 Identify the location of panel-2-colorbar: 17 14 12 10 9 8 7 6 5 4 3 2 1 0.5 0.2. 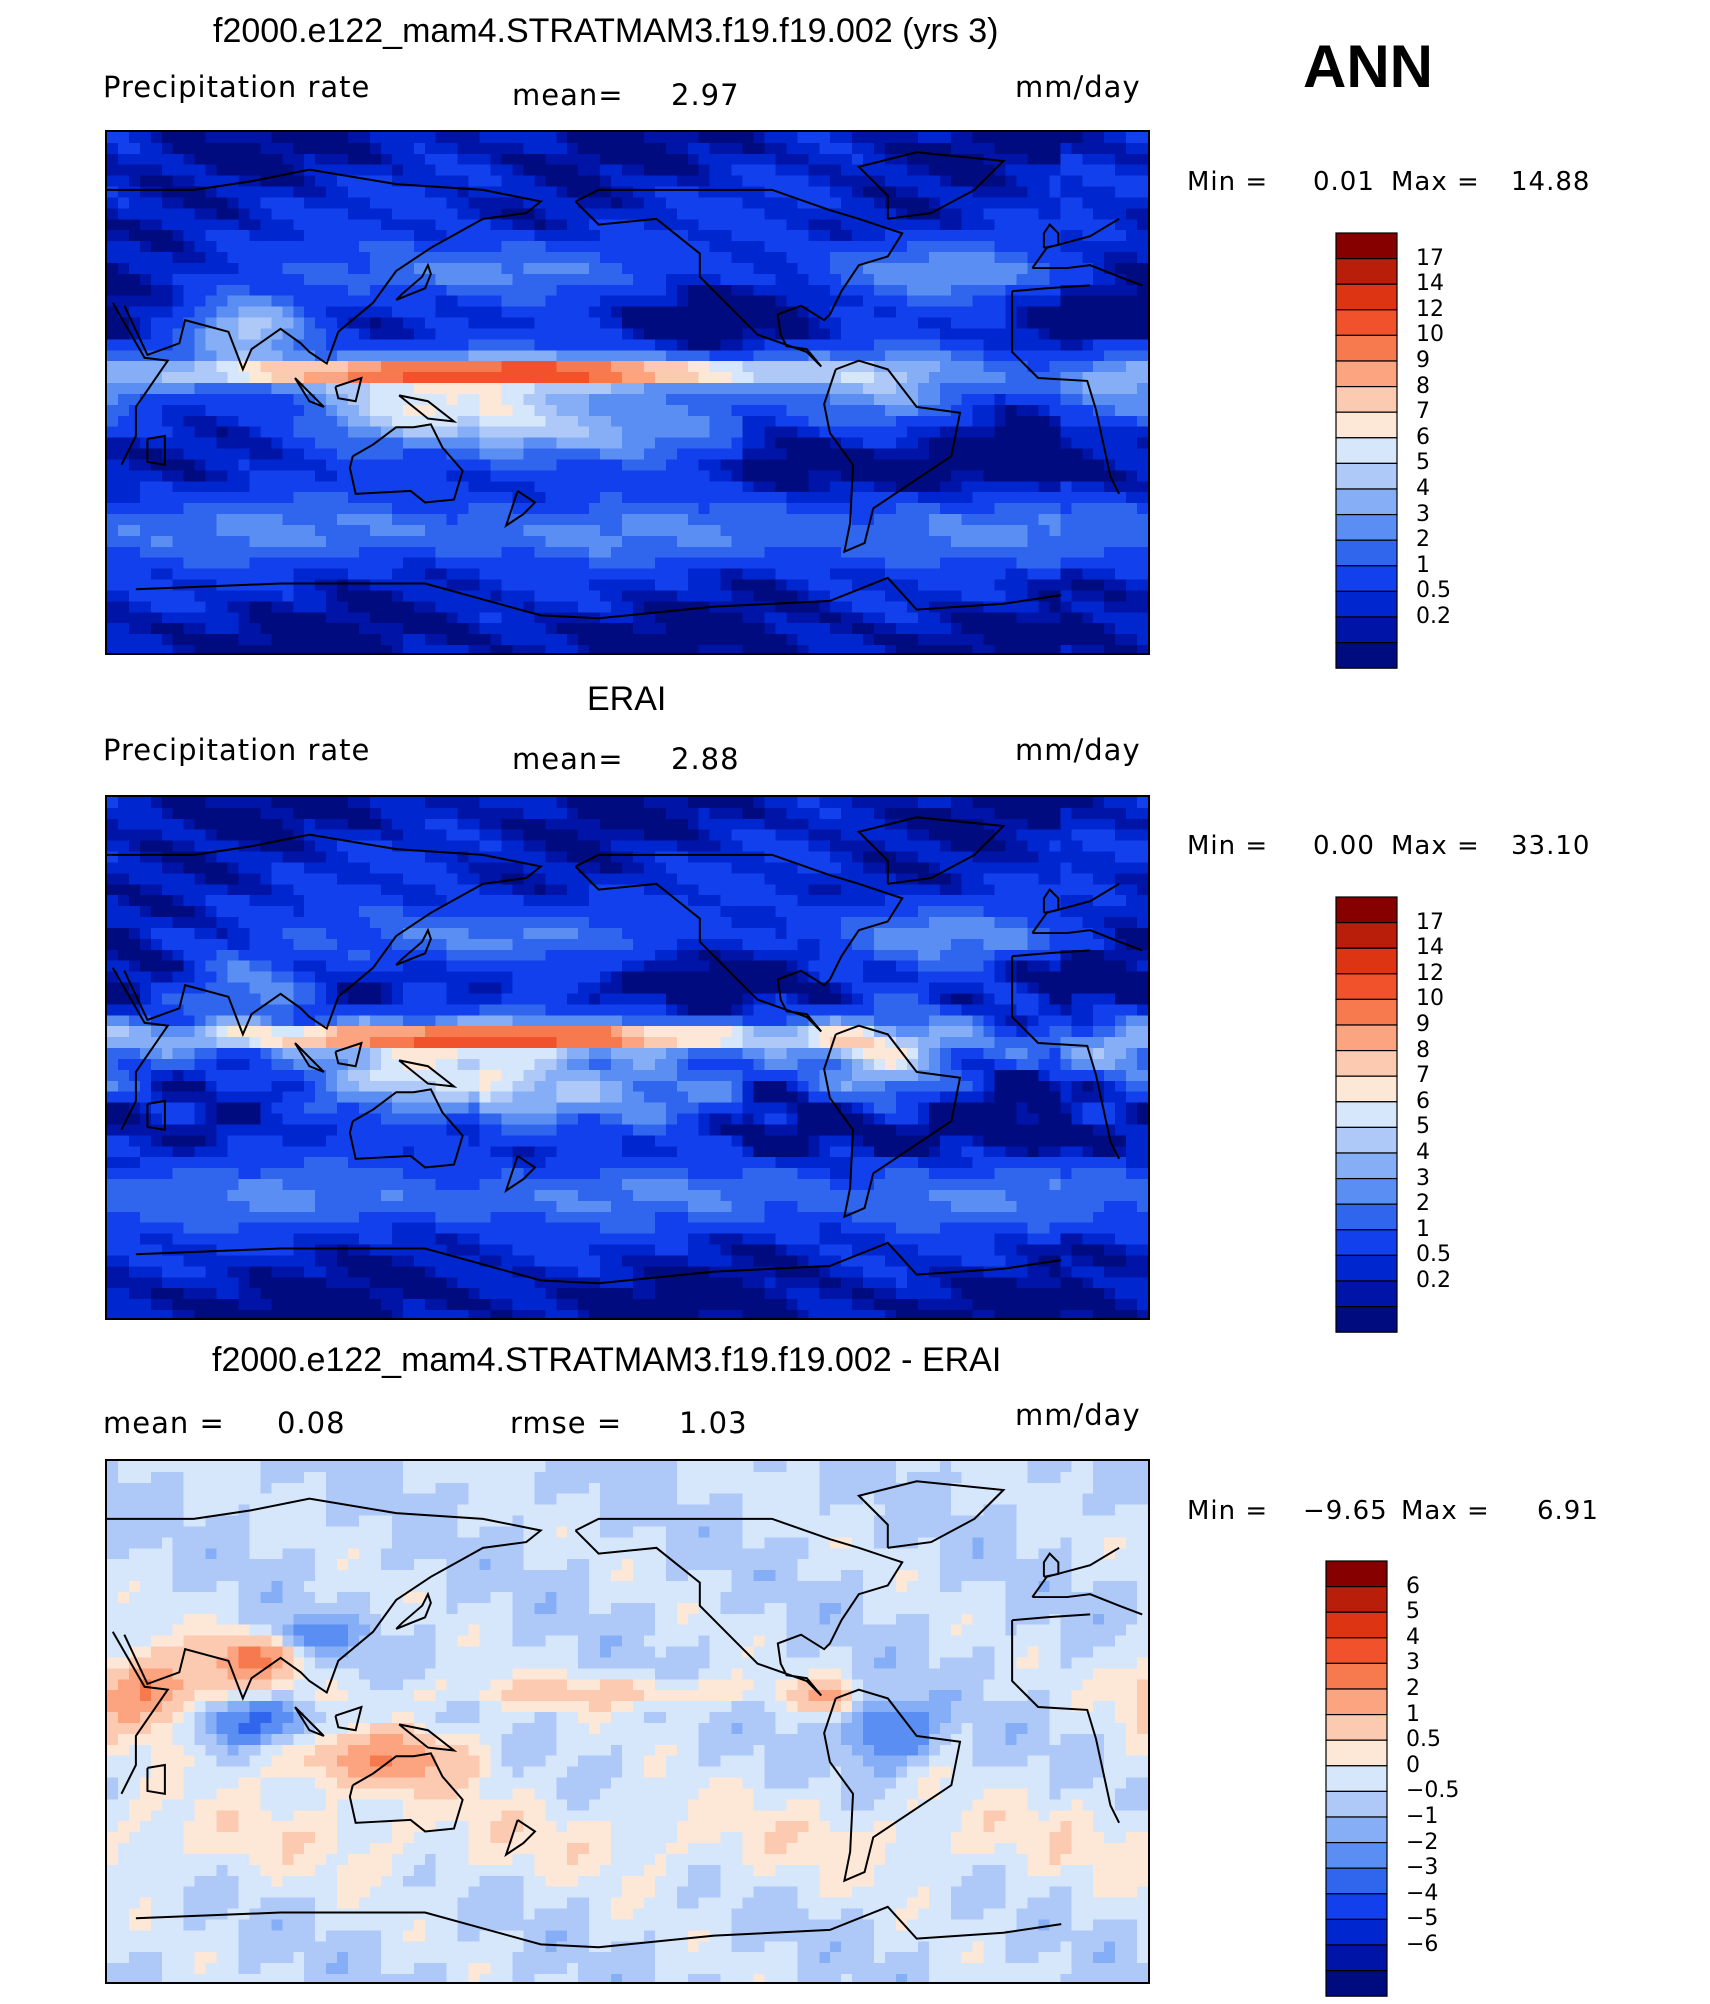
(1425, 1118).